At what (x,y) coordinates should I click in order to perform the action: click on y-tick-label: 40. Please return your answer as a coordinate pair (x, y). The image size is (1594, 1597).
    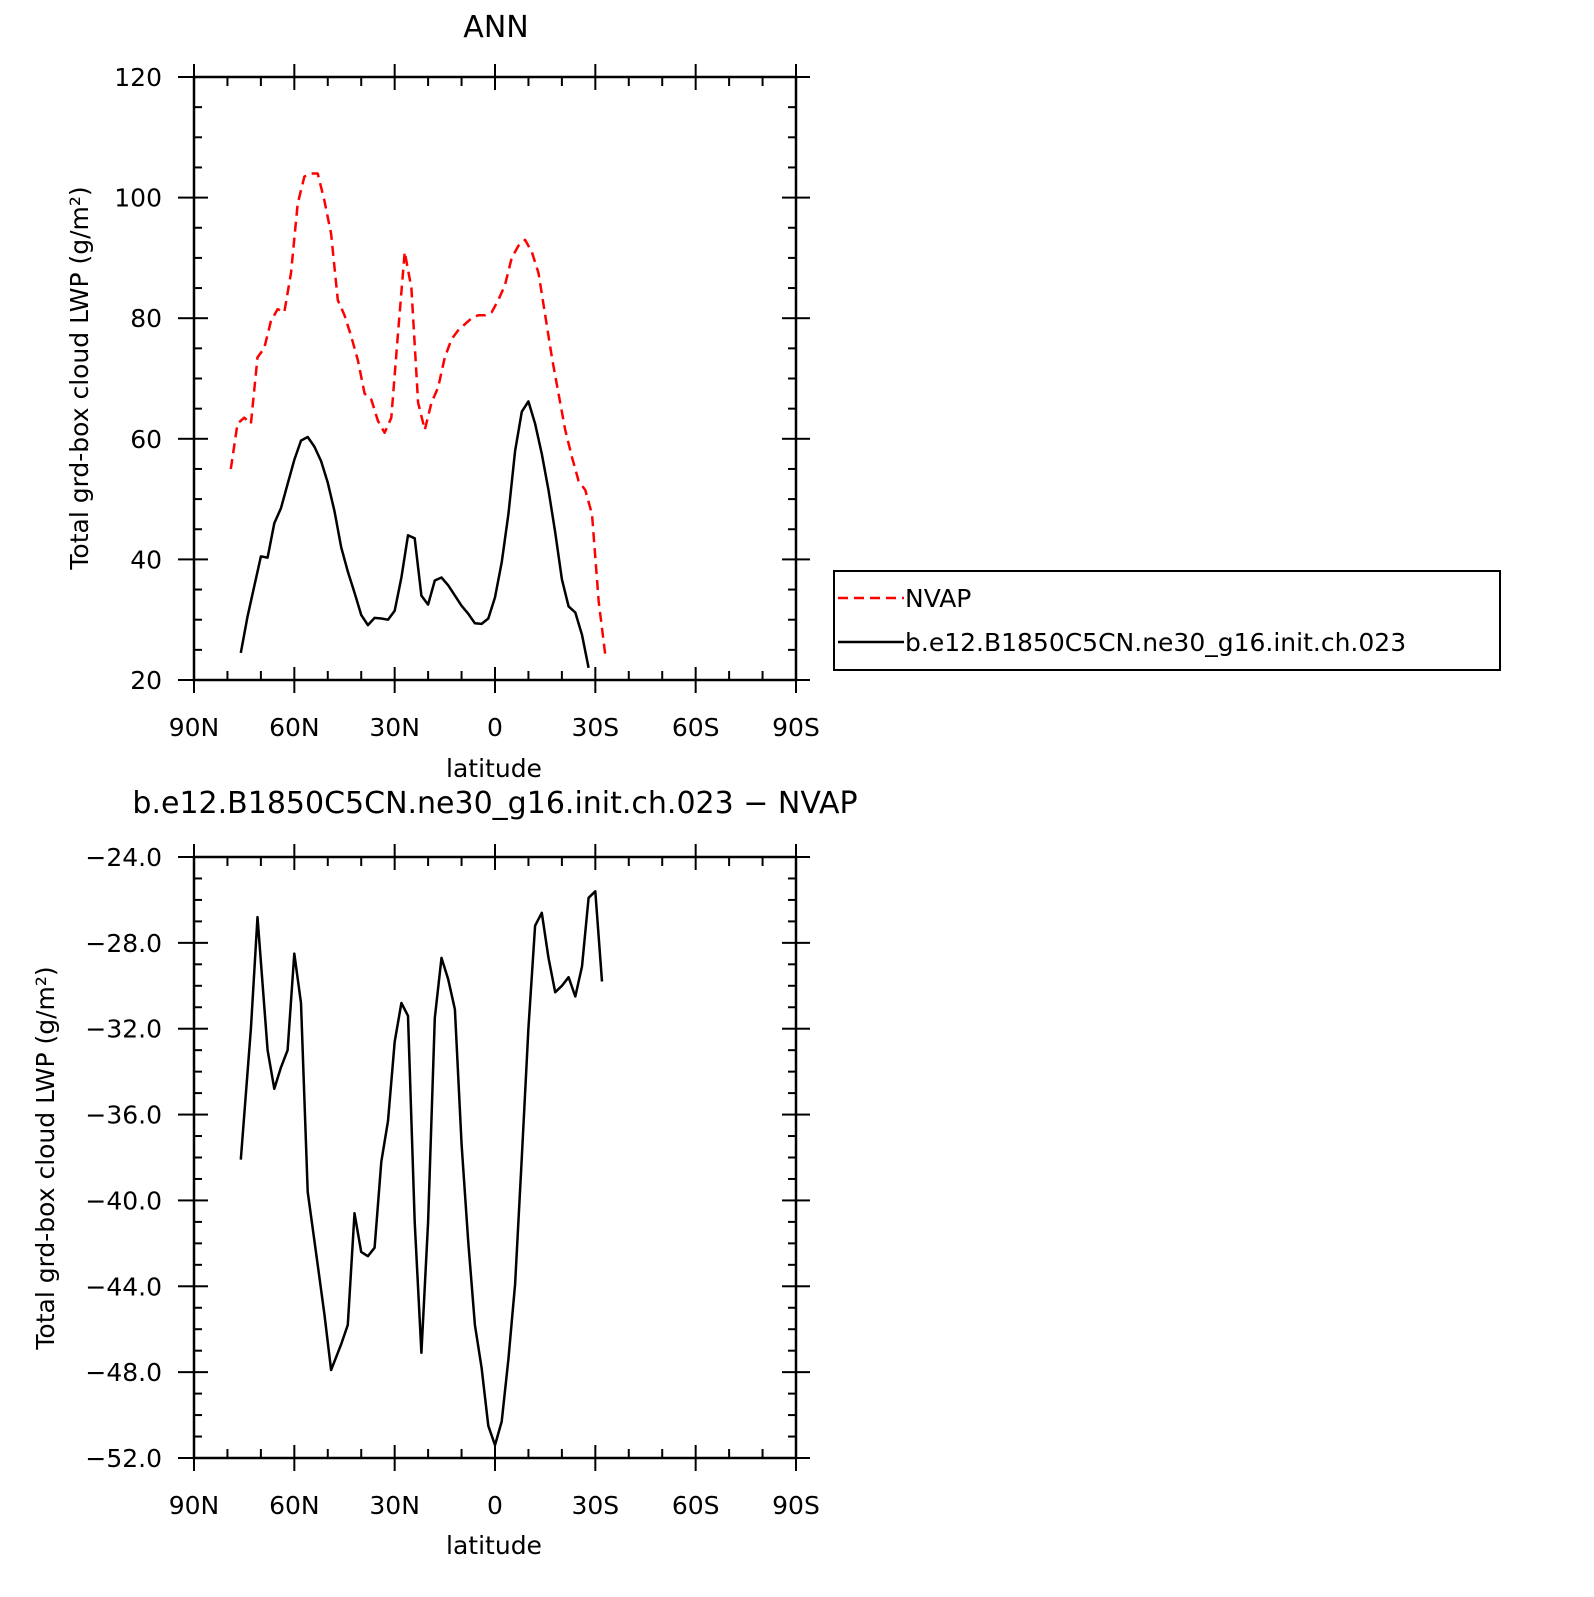
    Looking at the image, I should click on (146, 559).